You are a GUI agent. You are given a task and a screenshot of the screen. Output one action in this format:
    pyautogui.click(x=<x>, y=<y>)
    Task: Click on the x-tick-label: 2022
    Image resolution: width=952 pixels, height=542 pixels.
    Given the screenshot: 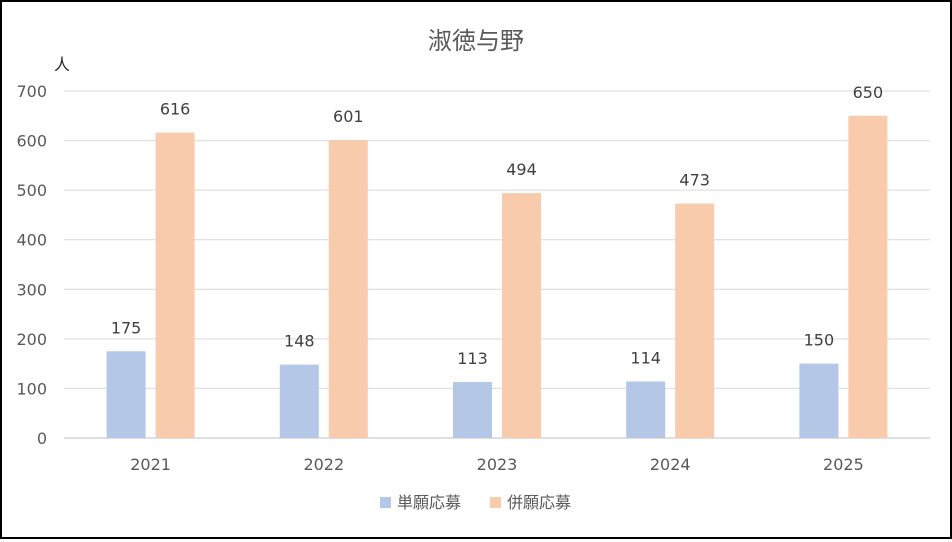 What is the action you would take?
    pyautogui.click(x=323, y=464)
    